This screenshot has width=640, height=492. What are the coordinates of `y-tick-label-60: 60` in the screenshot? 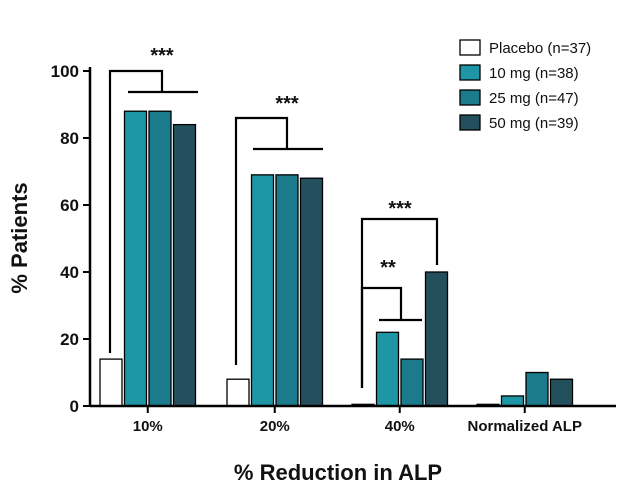 It's located at (69, 205).